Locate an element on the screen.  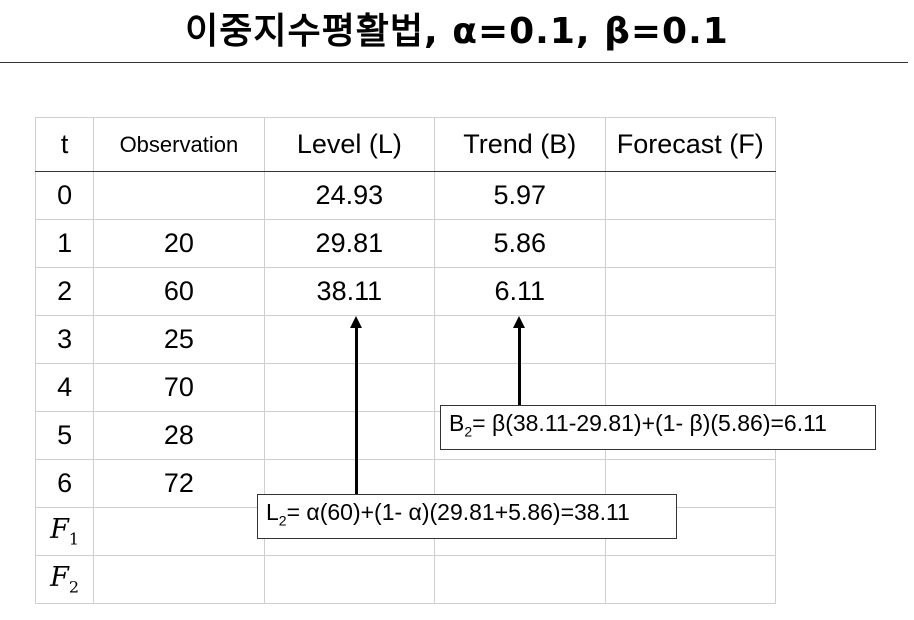
cell-observation: 72 is located at coordinates (179, 484).